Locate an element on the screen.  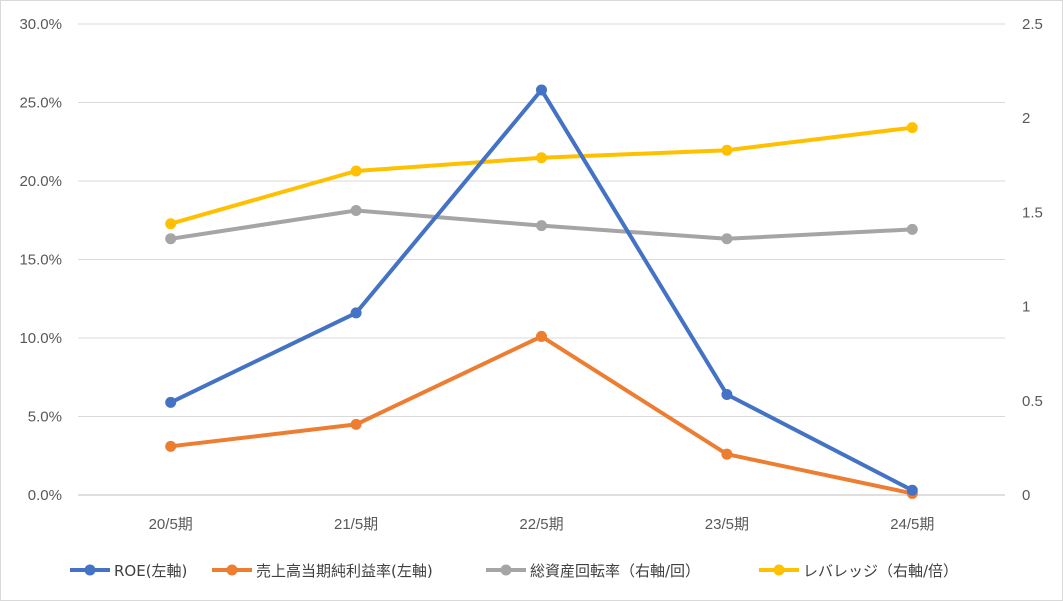
x-axis-tick-label: 20/5期 is located at coordinates (171, 524).